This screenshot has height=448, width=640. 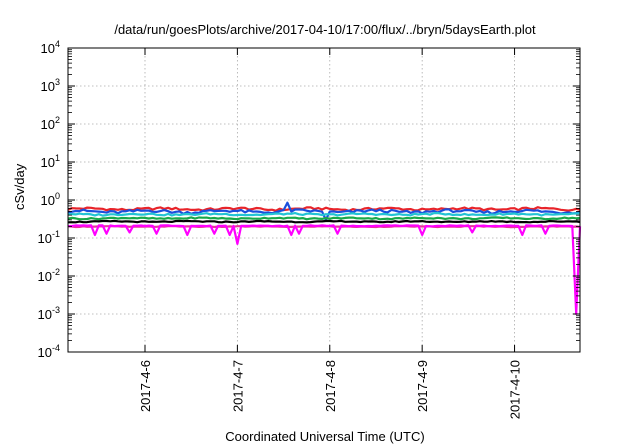 What do you see at coordinates (50, 47) in the screenshot?
I see `y-tick-label: 10⁴` at bounding box center [50, 47].